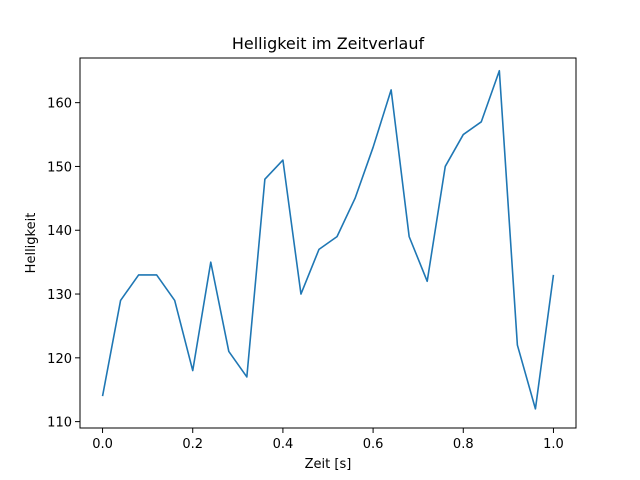  Describe the element at coordinates (59, 359) in the screenshot. I see `y-tick-label: 120` at that location.